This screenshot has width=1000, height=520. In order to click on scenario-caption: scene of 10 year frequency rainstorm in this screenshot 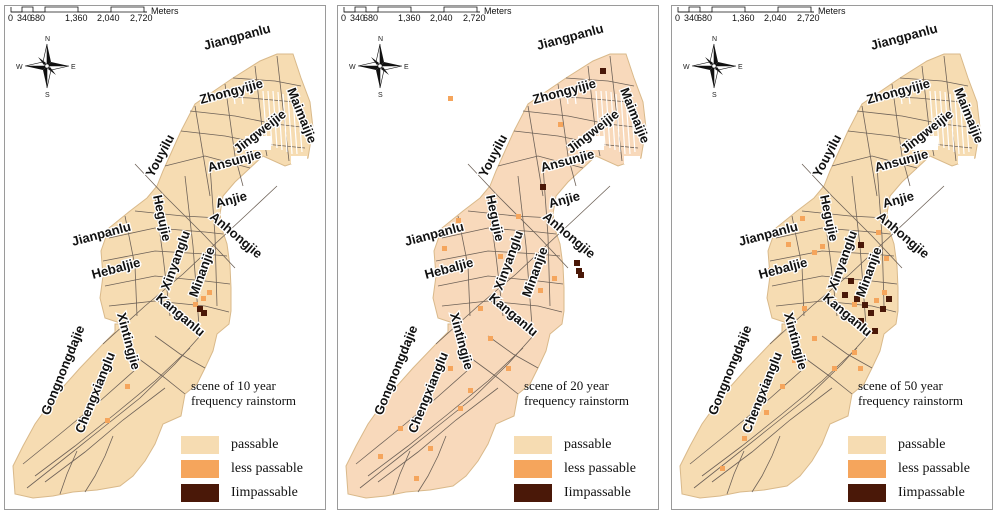, I will do `click(243, 393)`.